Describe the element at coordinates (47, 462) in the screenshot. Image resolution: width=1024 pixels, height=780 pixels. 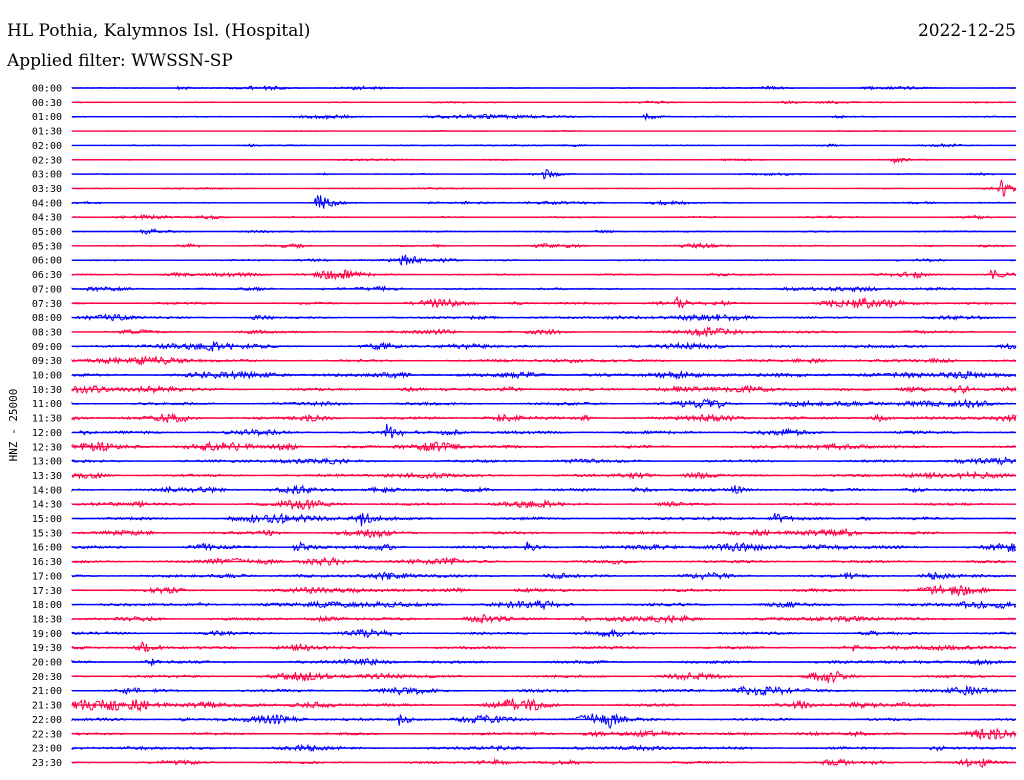
I see `trace-time-label: 13:00` at that location.